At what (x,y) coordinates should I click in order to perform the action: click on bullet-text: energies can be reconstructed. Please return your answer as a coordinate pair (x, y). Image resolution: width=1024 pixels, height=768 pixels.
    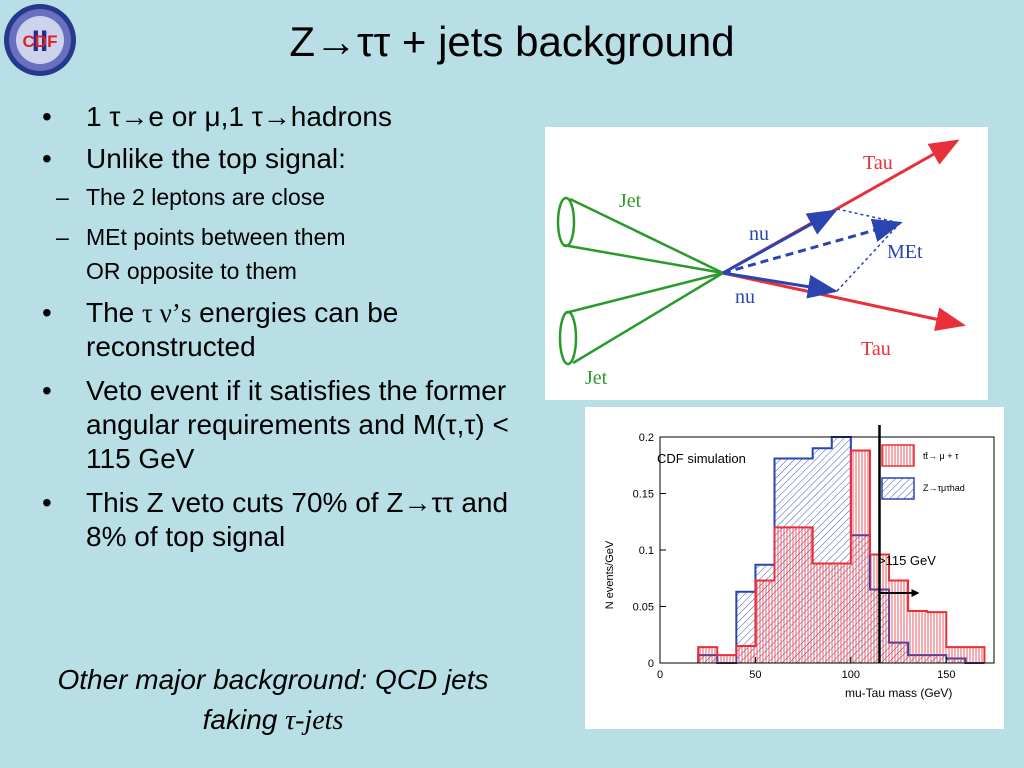
    Looking at the image, I should click on (242, 329).